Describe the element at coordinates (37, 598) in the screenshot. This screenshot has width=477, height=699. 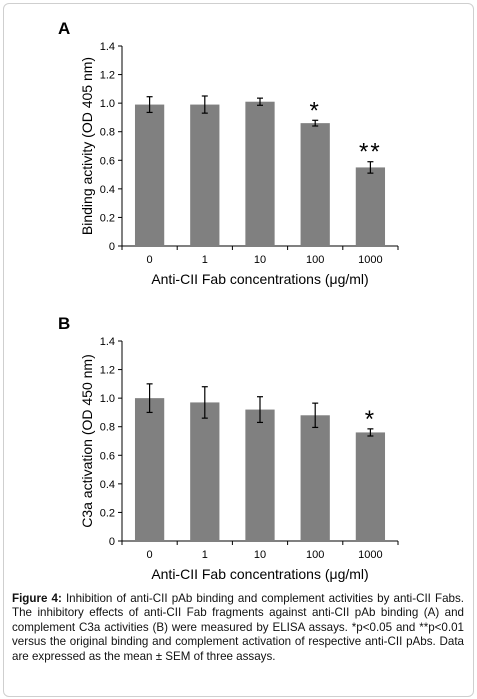
I see `caption-label: Figure 4:` at that location.